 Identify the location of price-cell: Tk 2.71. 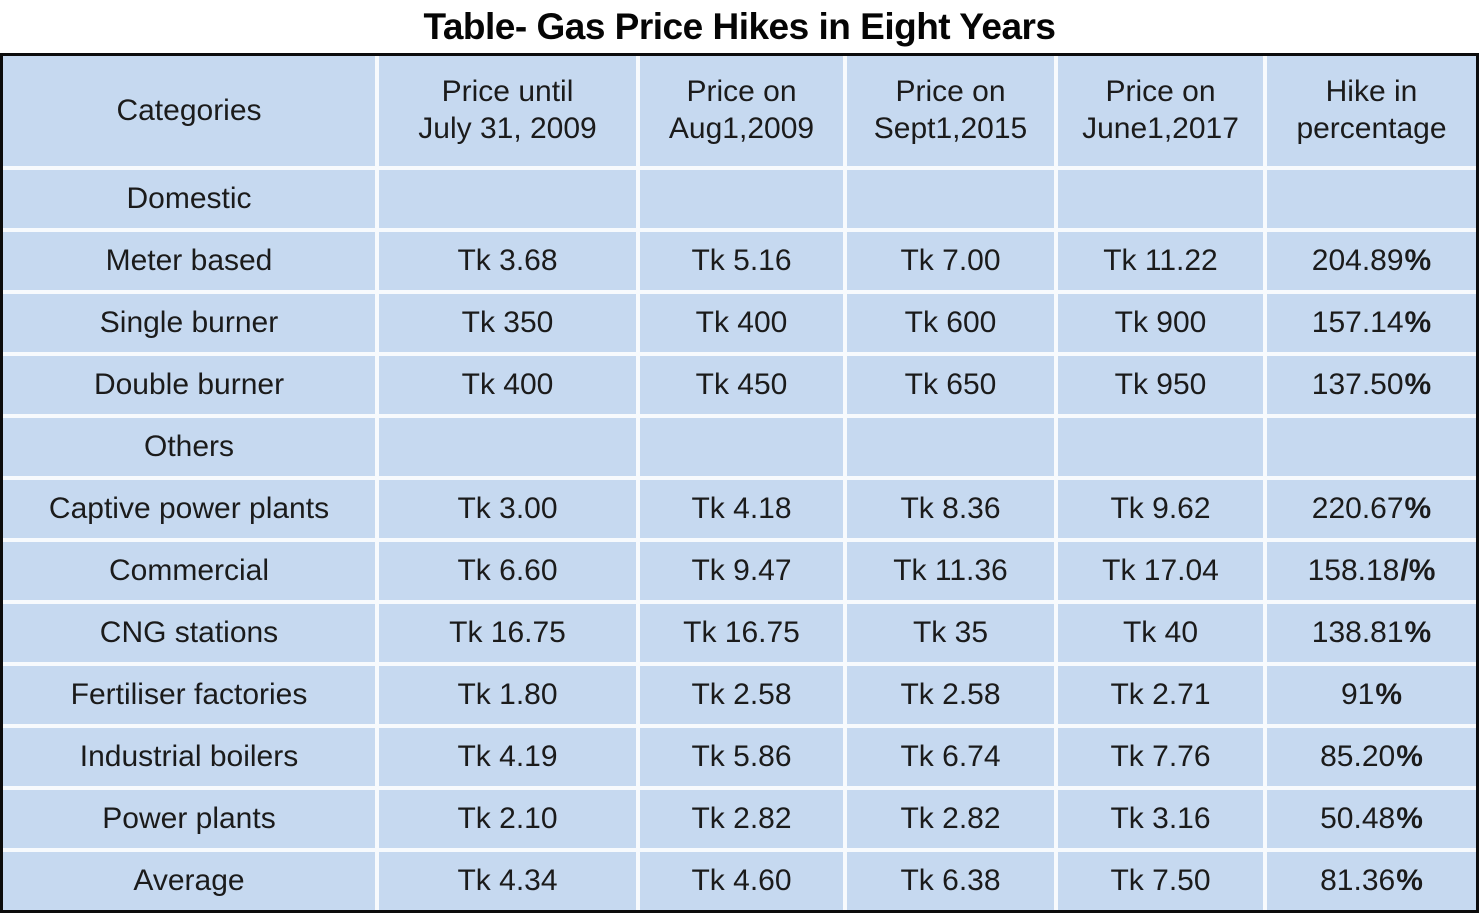
(1160, 695).